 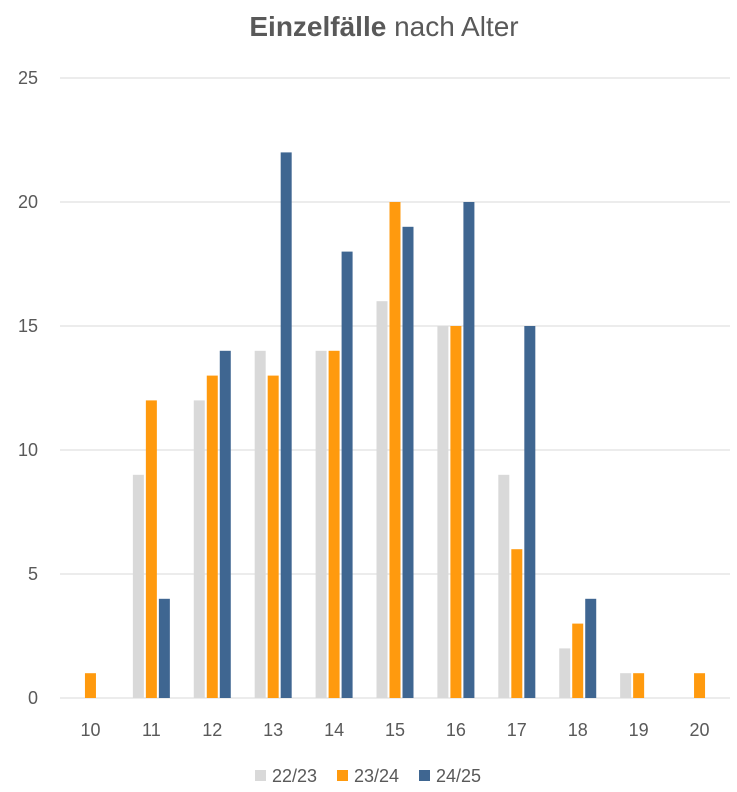 I want to click on legend-label: 22/23, so click(x=294, y=776).